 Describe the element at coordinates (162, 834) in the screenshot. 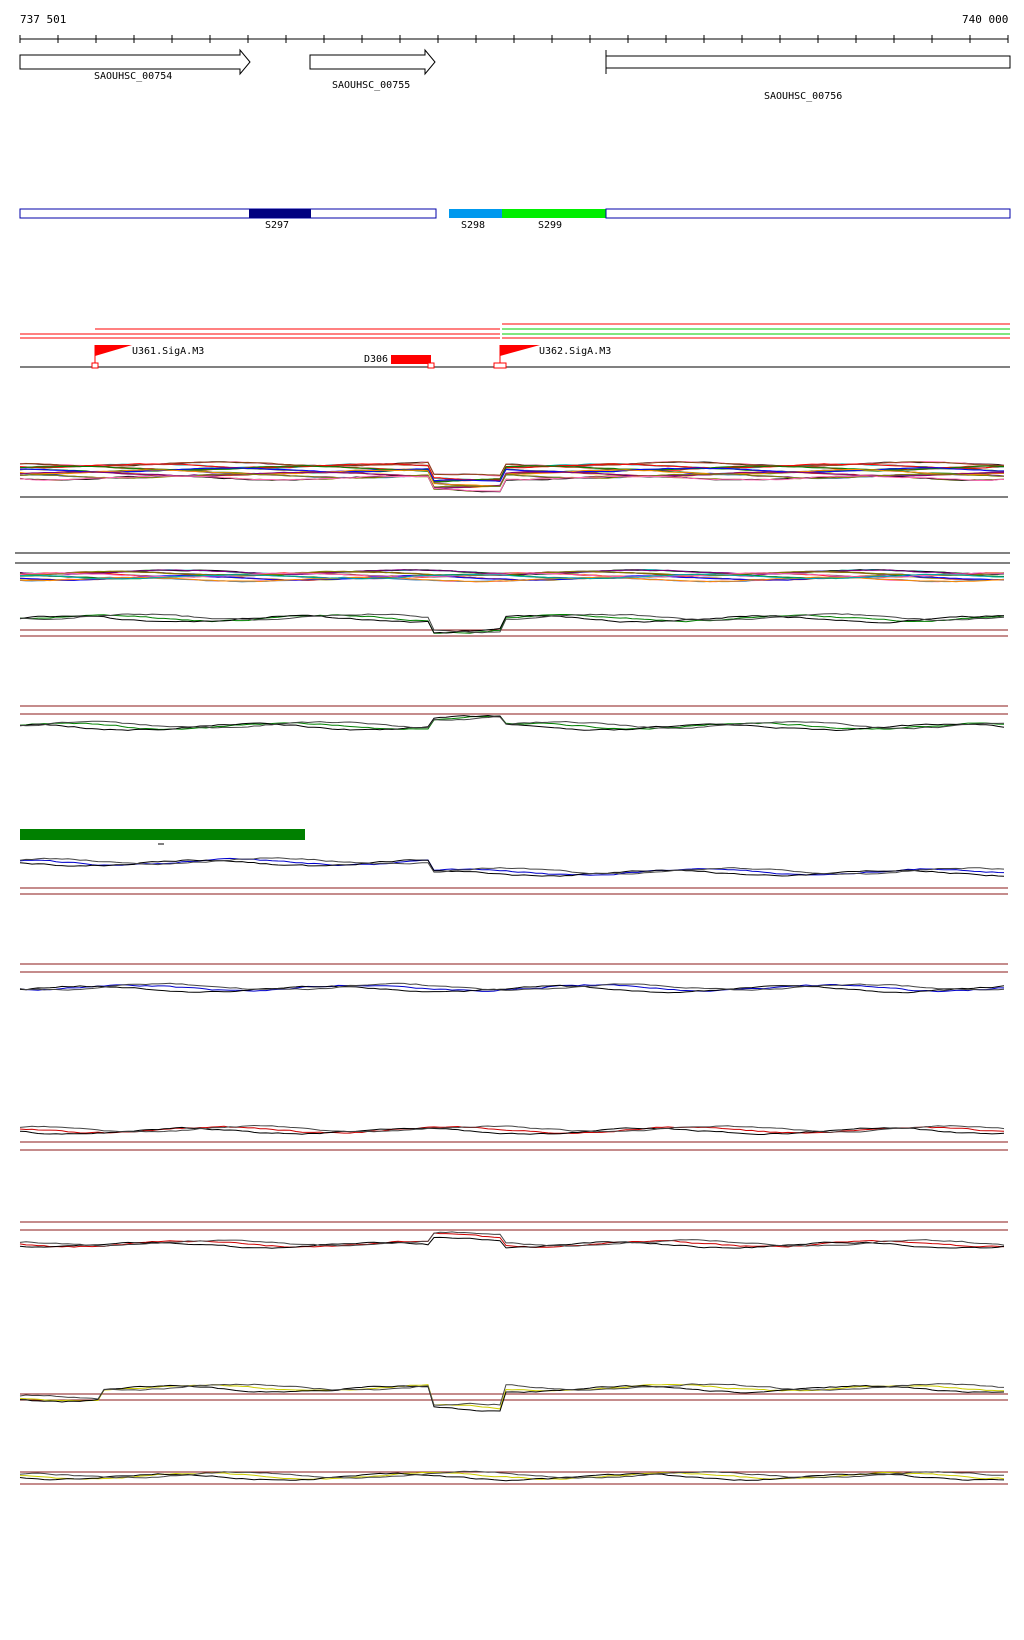

I see `highlight-bar` at that location.